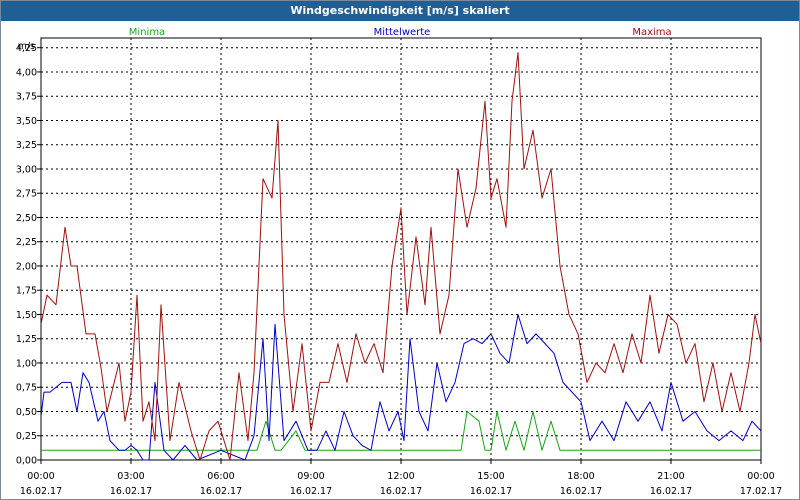 This screenshot has width=800, height=500. What do you see at coordinates (26, 121) in the screenshot?
I see `y-tick-label: 3,50` at bounding box center [26, 121].